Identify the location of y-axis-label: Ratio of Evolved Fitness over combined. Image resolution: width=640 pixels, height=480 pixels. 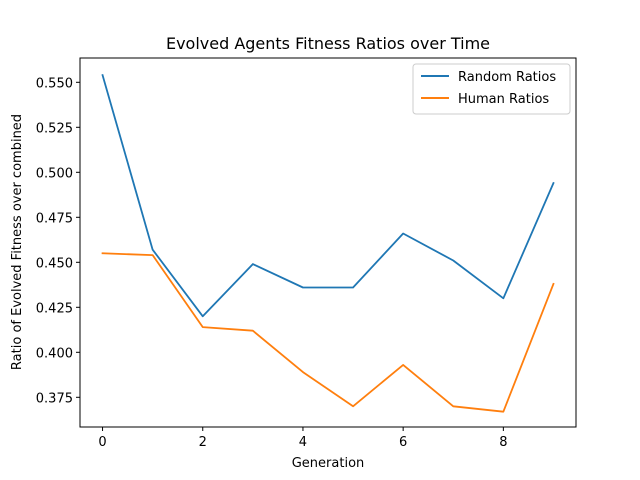
(17, 242).